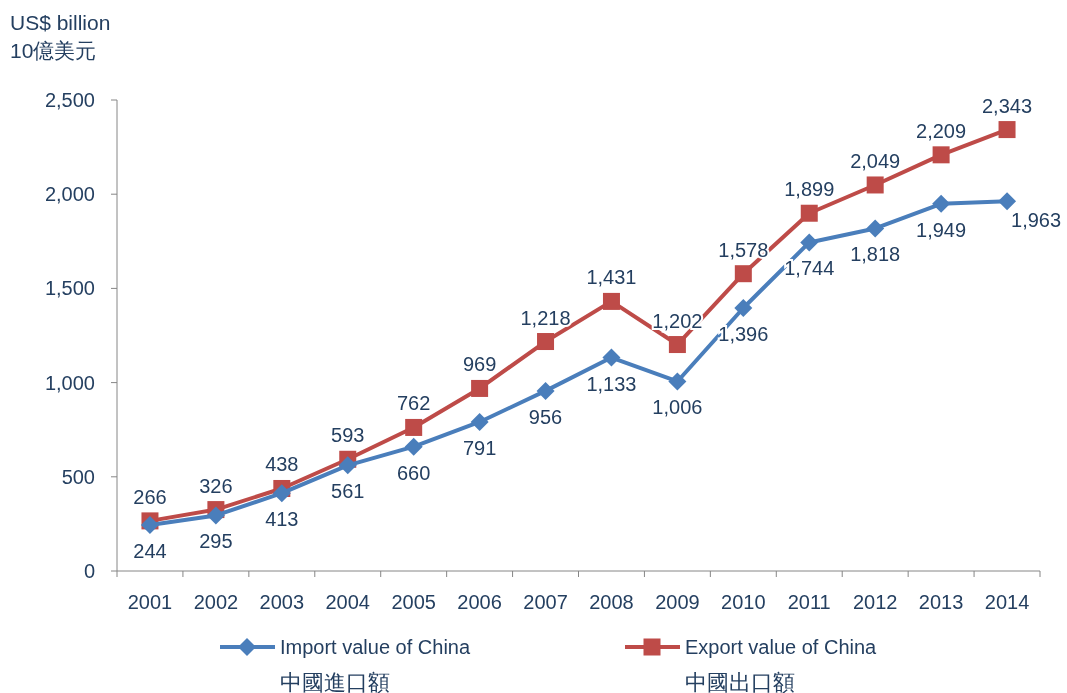 The height and width of the screenshot is (693, 1067). Describe the element at coordinates (69, 288) in the screenshot. I see `y-tick-label: 1,500` at that location.